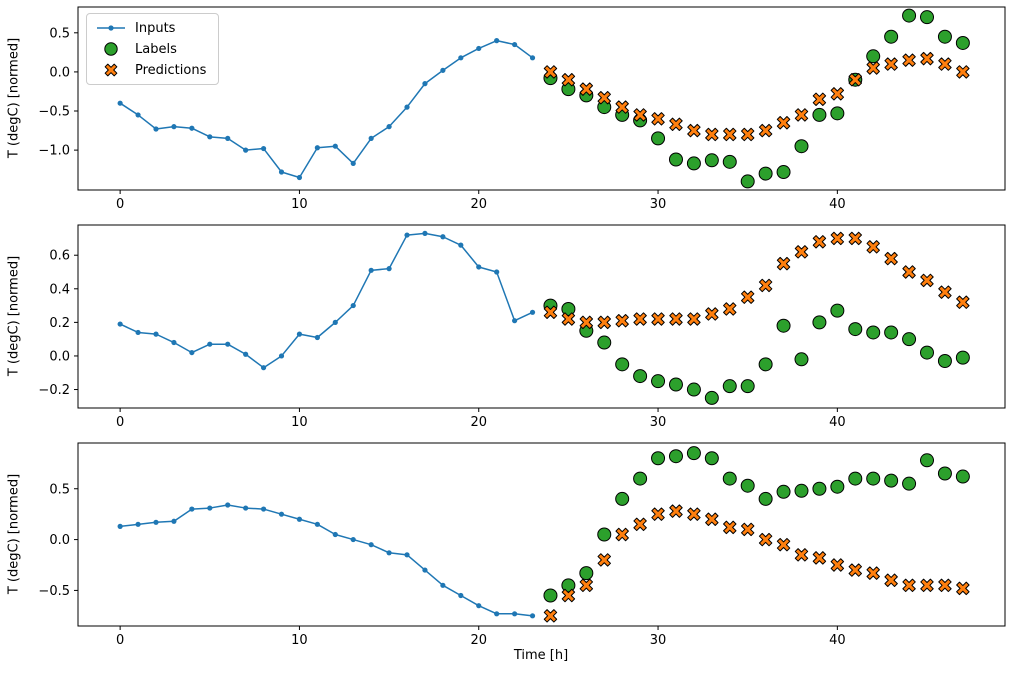  I want to click on legend-label-predictions: Predictions, so click(171, 70).